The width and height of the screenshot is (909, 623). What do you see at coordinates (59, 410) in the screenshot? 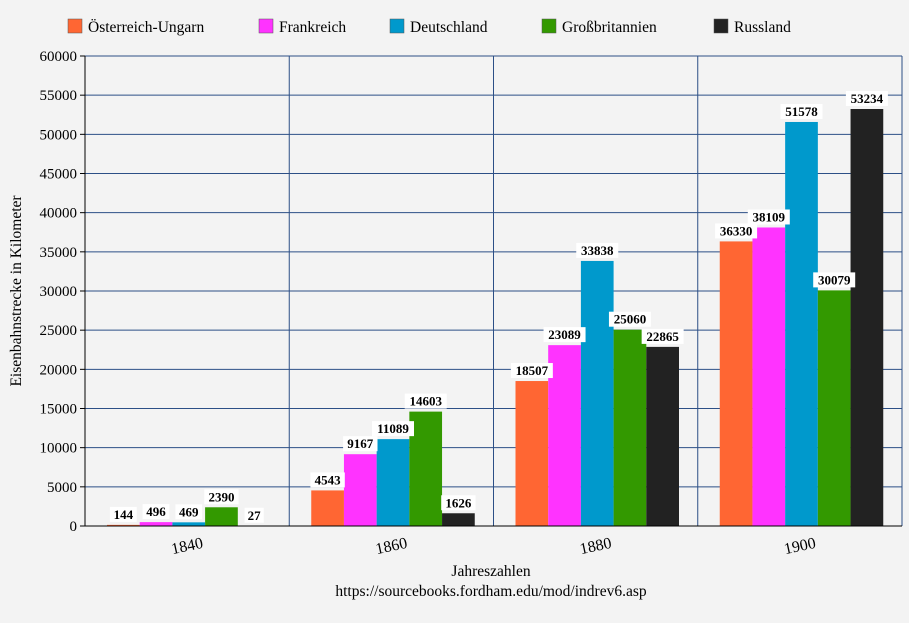
I see `y-tick-label: 15000` at bounding box center [59, 410].